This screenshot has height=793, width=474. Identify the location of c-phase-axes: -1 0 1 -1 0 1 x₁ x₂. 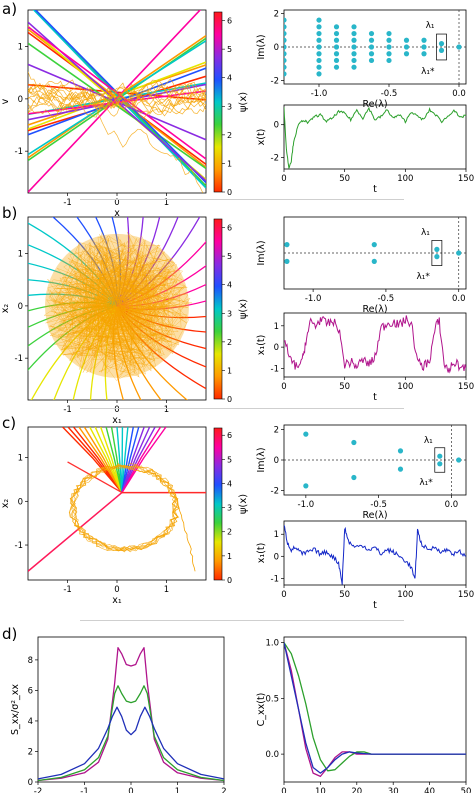
(103, 516).